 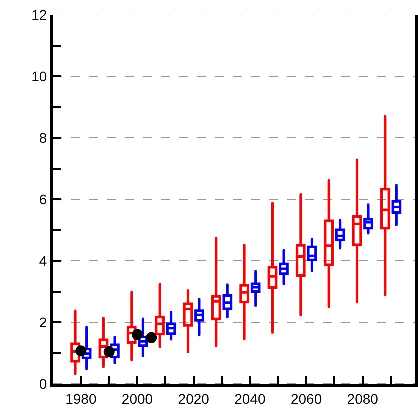 I want to click on y-tick-label: 2, so click(x=43, y=322).